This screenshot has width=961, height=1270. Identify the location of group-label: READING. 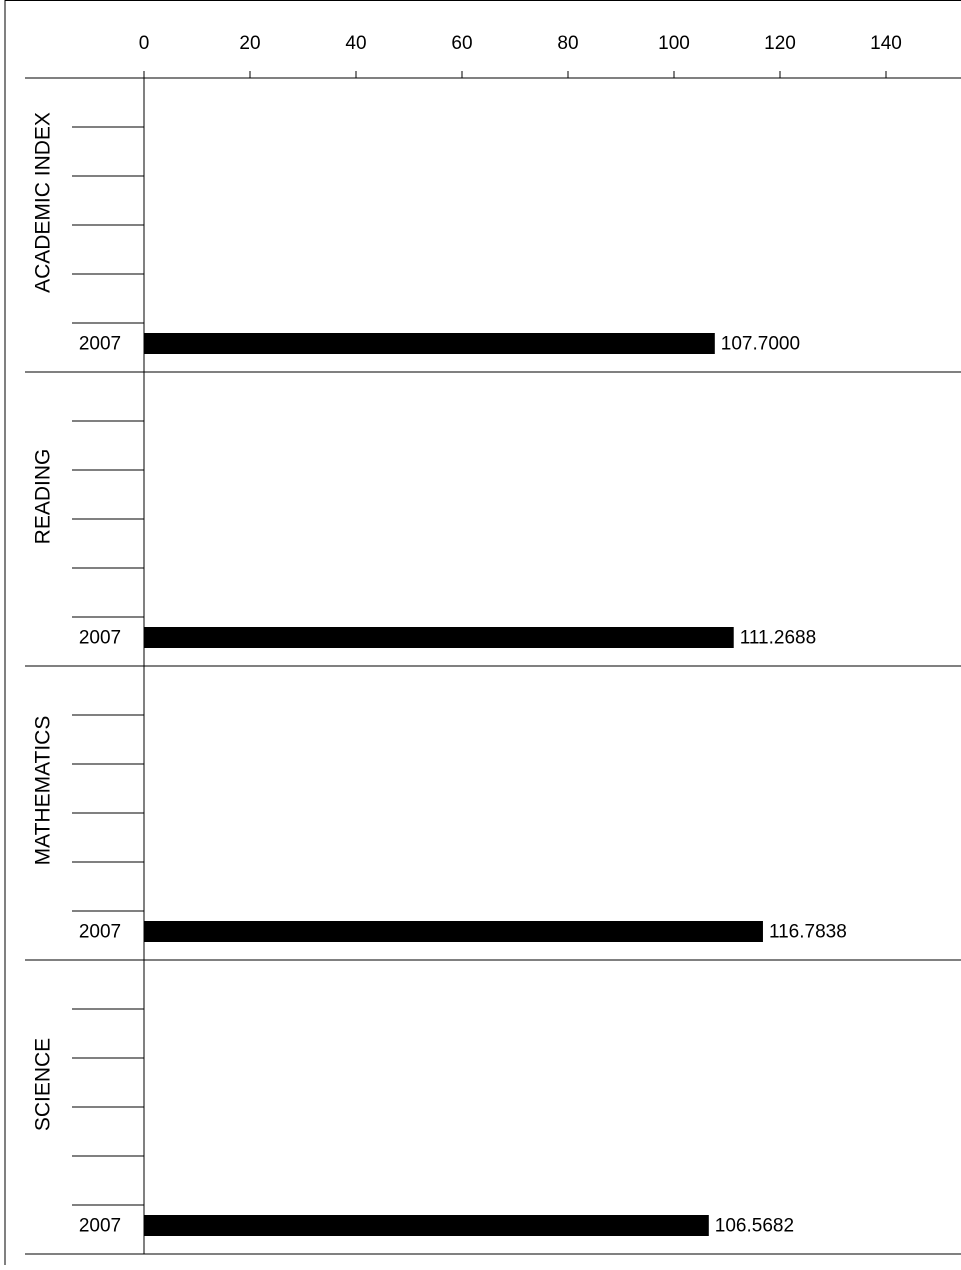
(43, 497).